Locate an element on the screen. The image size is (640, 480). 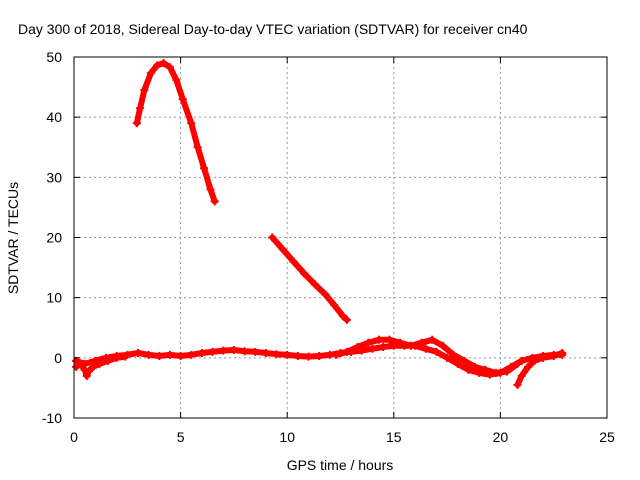
x-tick-label: 0 is located at coordinates (74, 437).